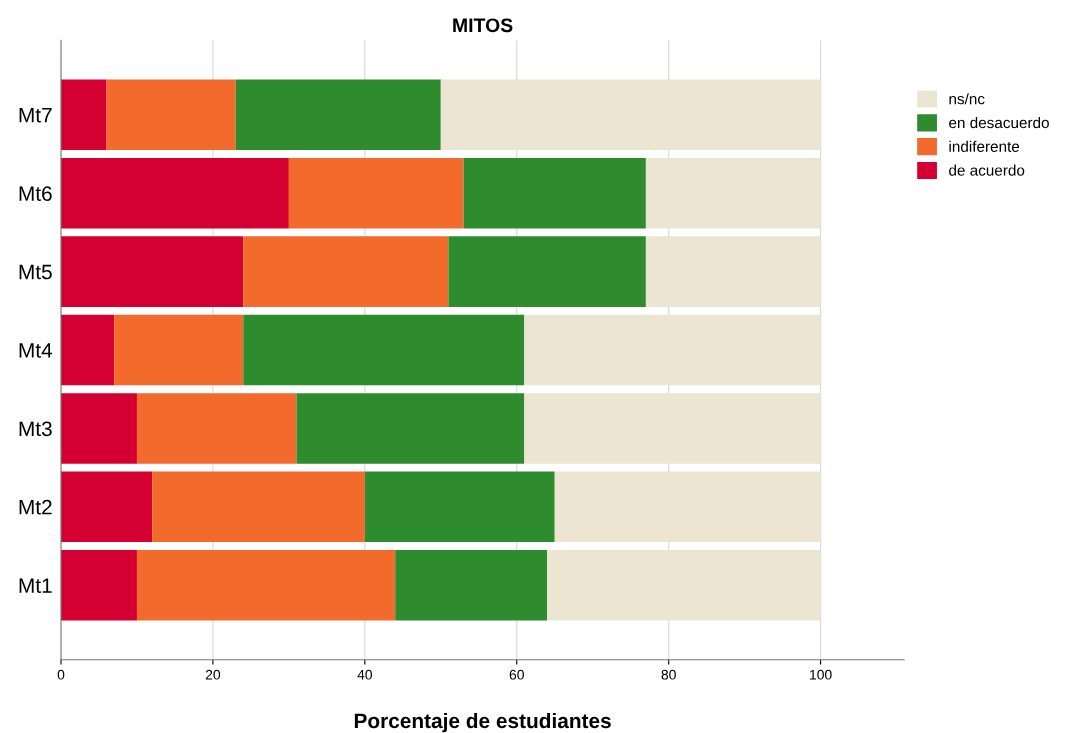 This screenshot has height=733, width=1070. What do you see at coordinates (821, 674) in the screenshot?
I see `x-tick-label: 100` at bounding box center [821, 674].